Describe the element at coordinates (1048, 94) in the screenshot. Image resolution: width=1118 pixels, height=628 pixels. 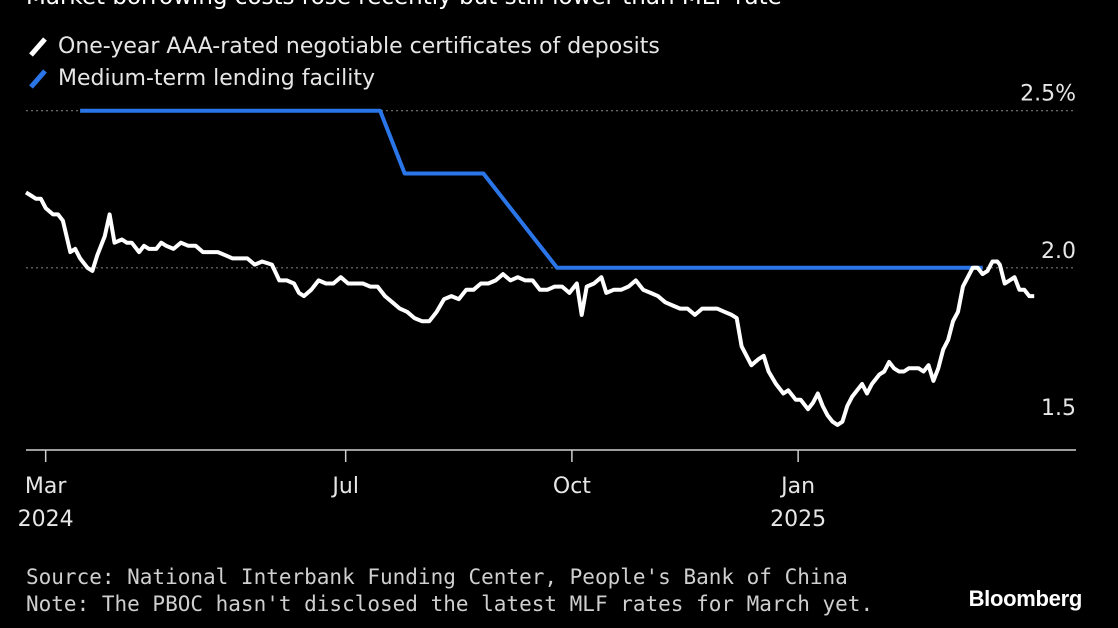
I see `y-tick-label: 2.5%` at that location.